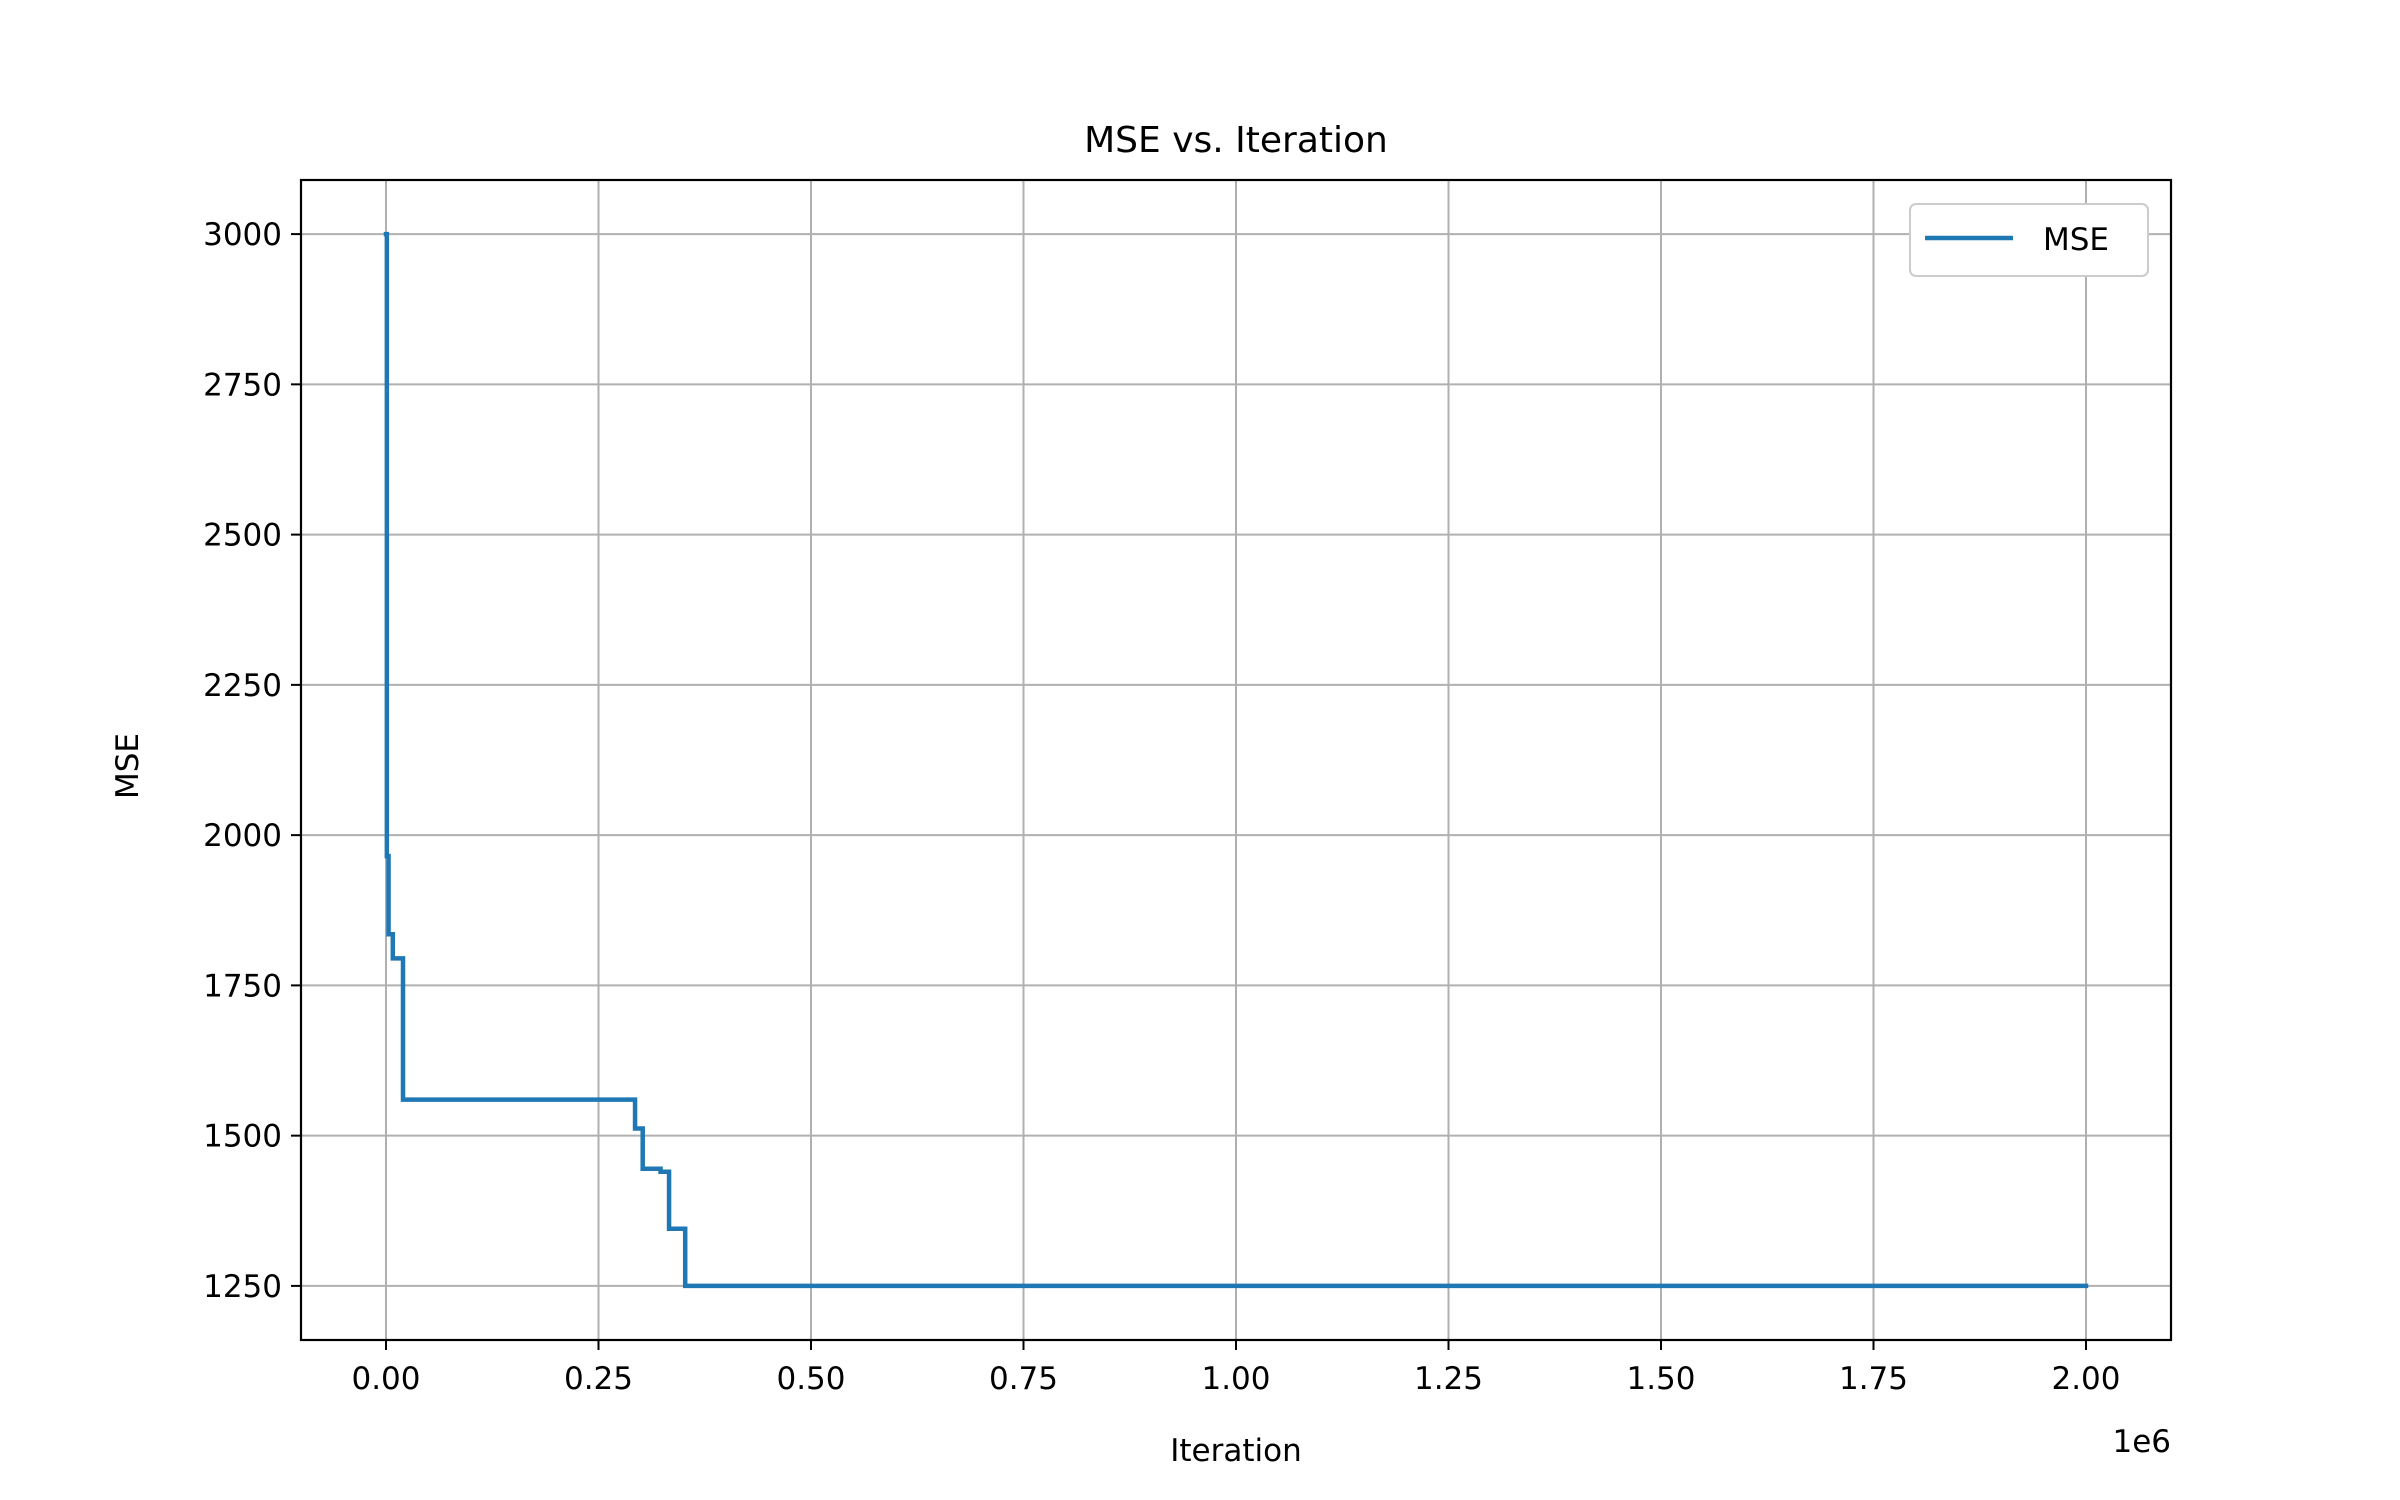 Image resolution: width=2400 pixels, height=1500 pixels. I want to click on chart-title: MSE vs. Iteration, so click(1236, 140).